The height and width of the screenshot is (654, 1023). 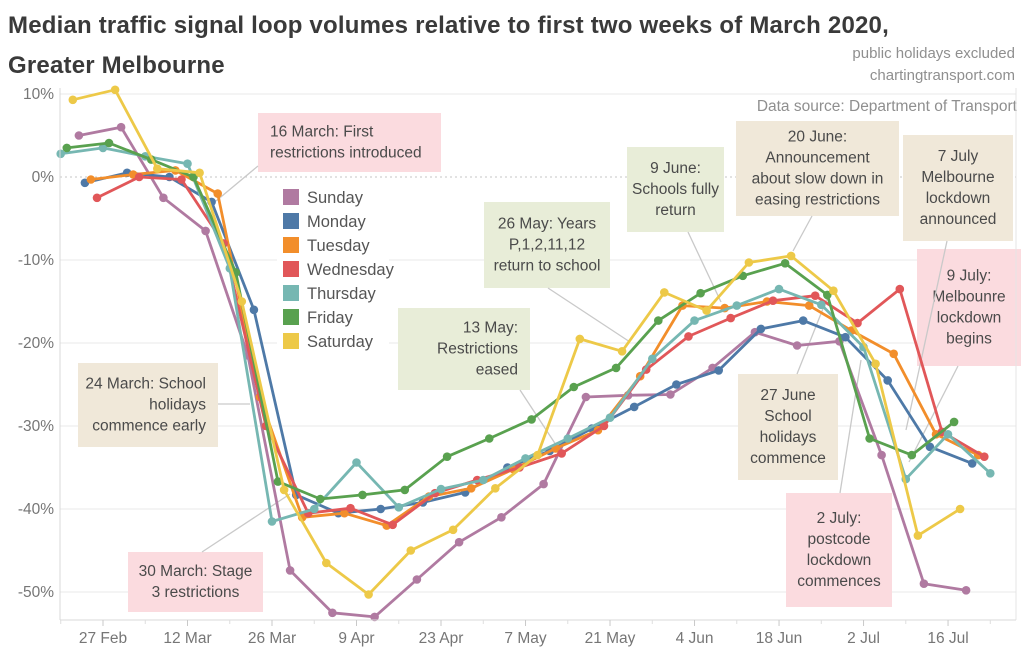 I want to click on x-tick-label-7 May: 7 May, so click(x=525, y=638).